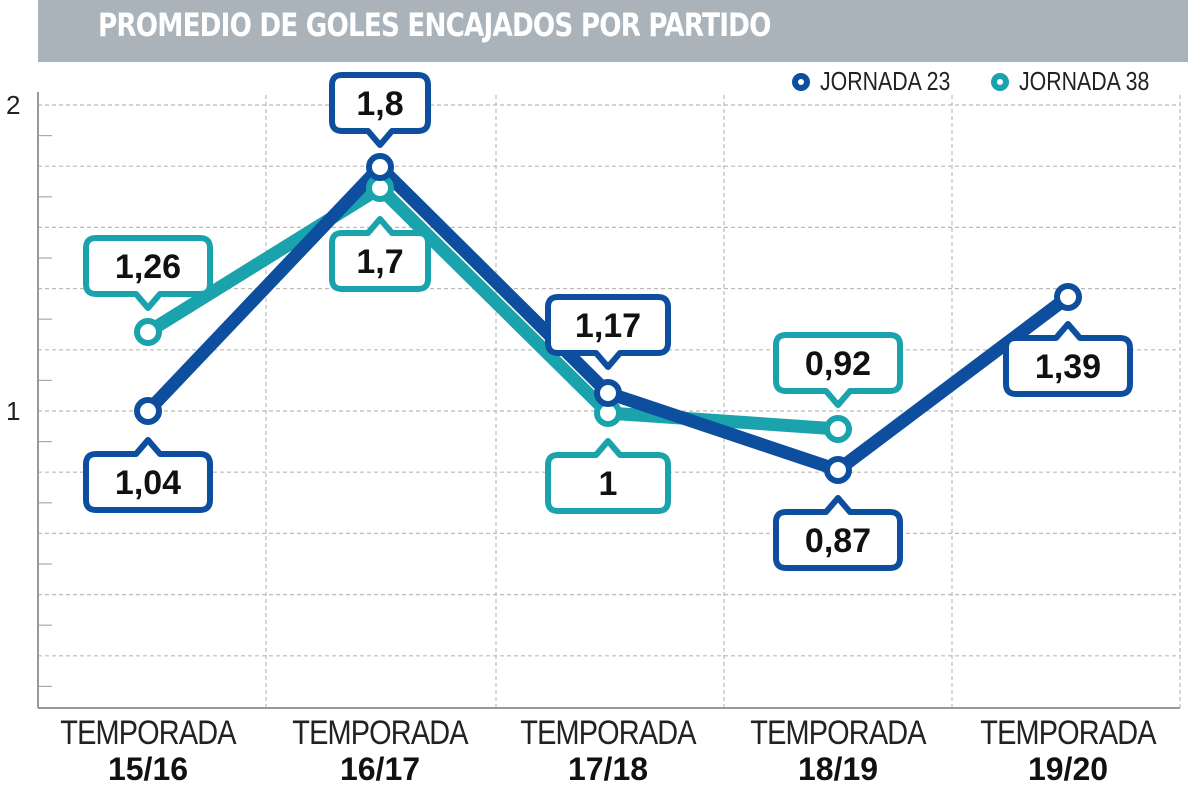 Image resolution: width=1200 pixels, height=801 pixels. What do you see at coordinates (380, 769) in the screenshot?
I see `x-label-season: 16/17` at bounding box center [380, 769].